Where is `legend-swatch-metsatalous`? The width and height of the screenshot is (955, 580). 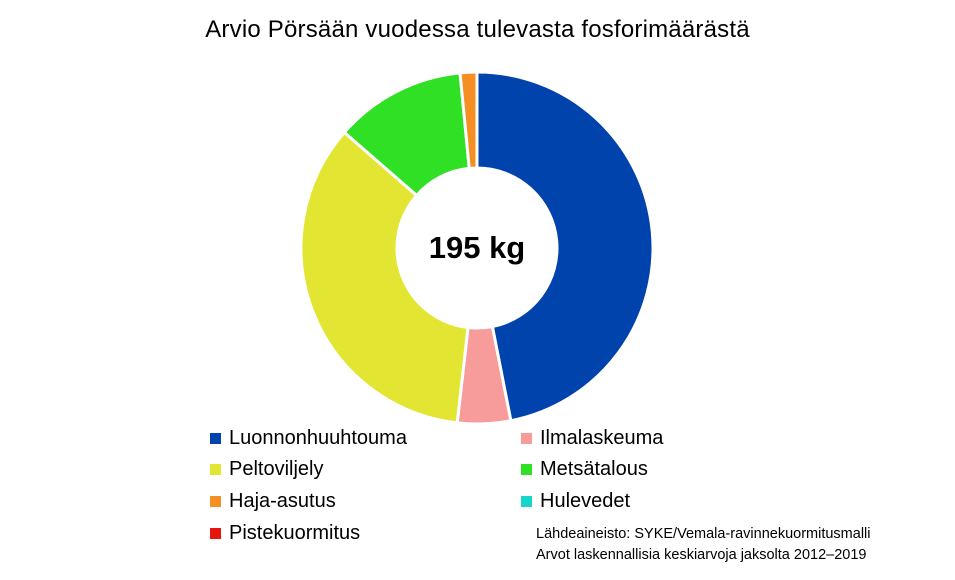 legend-swatch-metsatalous is located at coordinates (526, 469).